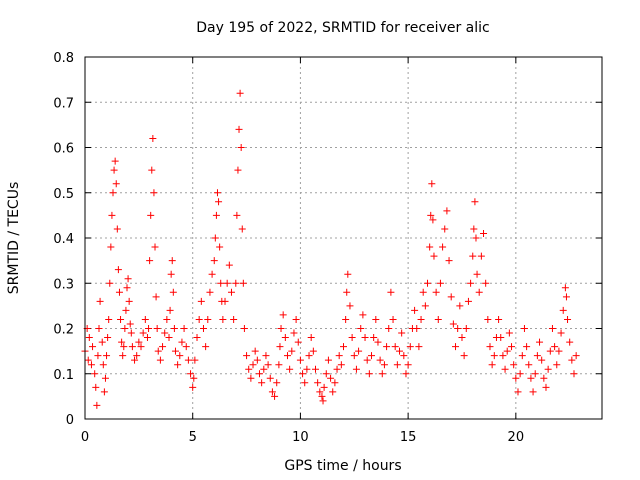  I want to click on y-axis-label: SRMTID / TECUs, so click(14, 238).